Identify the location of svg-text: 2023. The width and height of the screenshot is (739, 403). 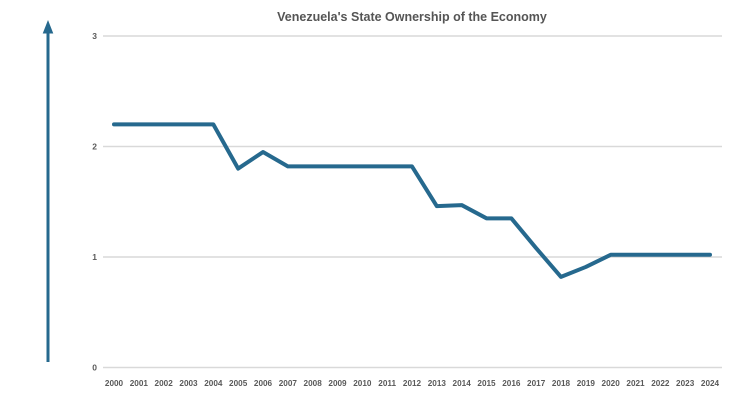
(685, 383).